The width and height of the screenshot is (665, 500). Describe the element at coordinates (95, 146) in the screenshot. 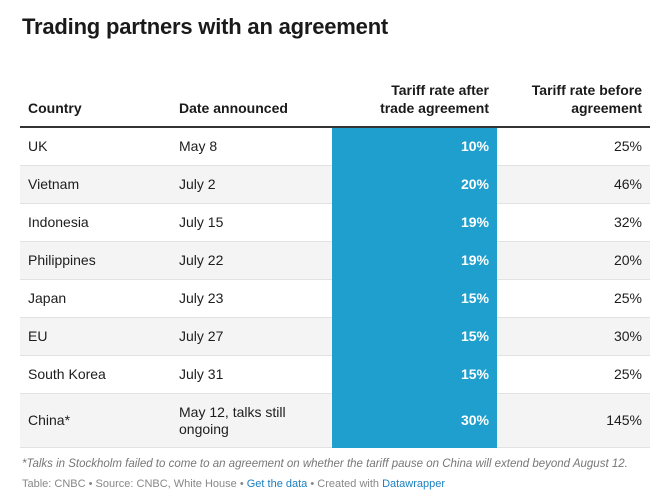

I see `cell-country: UK` at that location.